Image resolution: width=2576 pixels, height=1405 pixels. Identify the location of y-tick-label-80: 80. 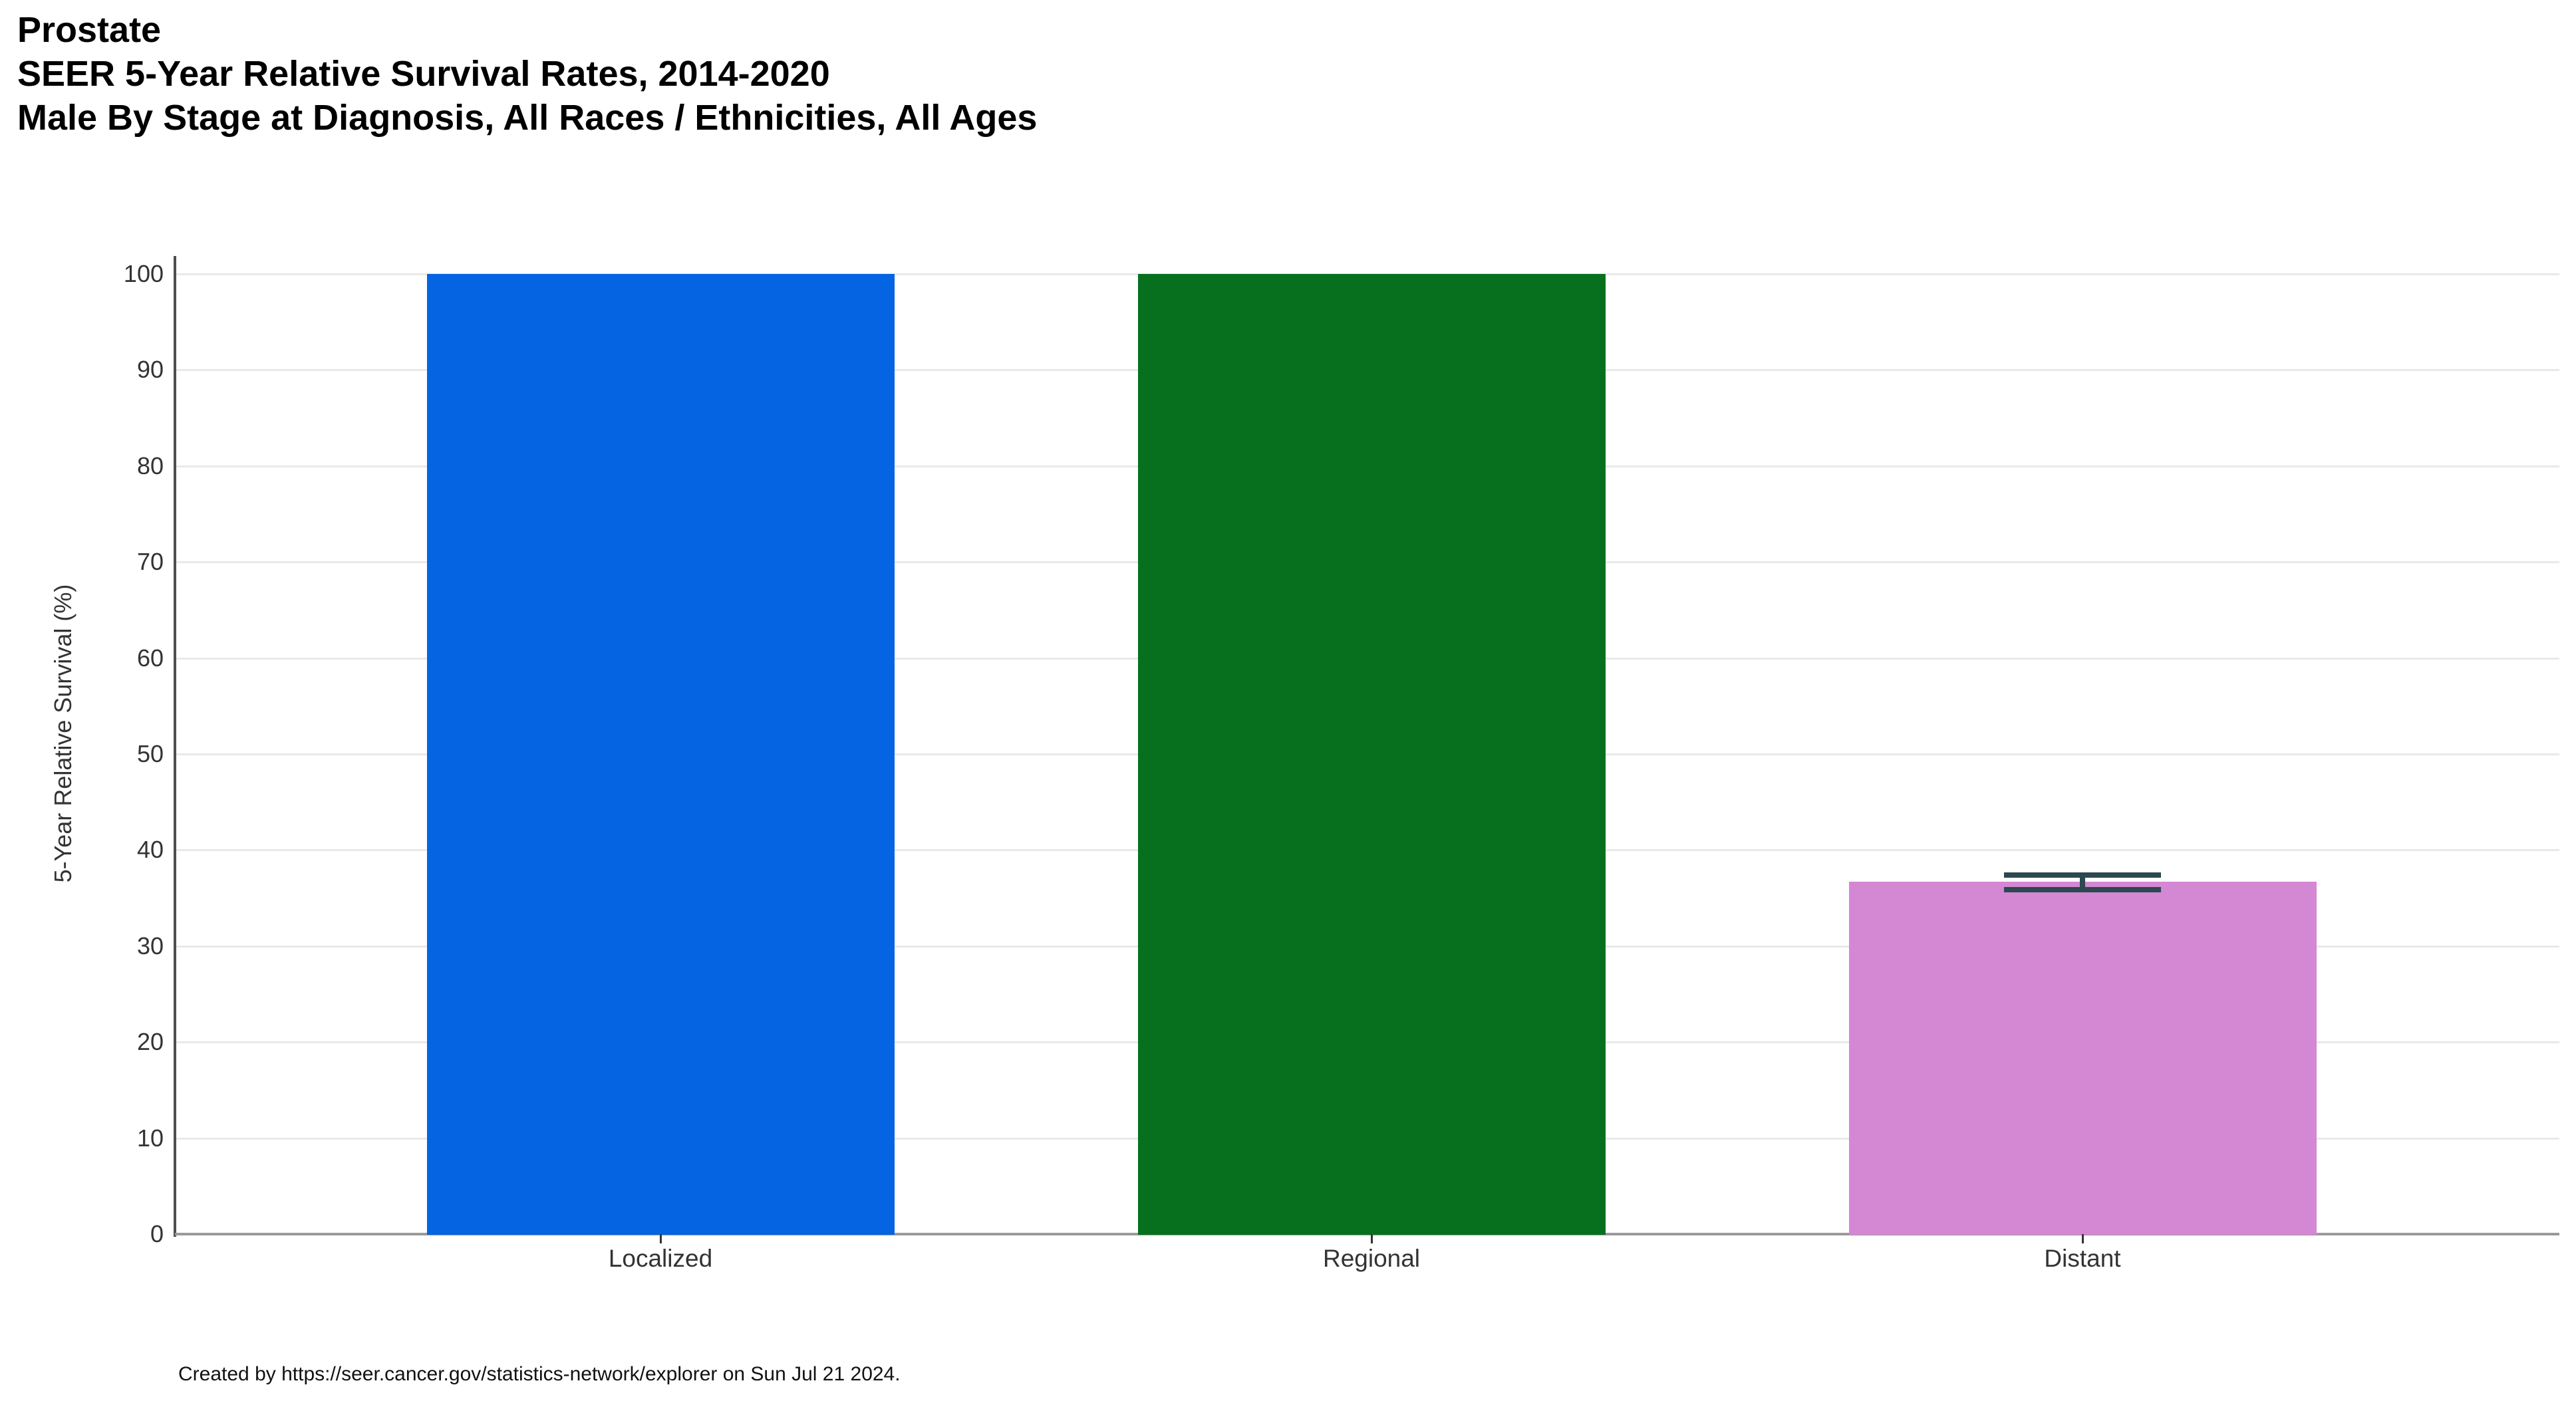
(150, 465).